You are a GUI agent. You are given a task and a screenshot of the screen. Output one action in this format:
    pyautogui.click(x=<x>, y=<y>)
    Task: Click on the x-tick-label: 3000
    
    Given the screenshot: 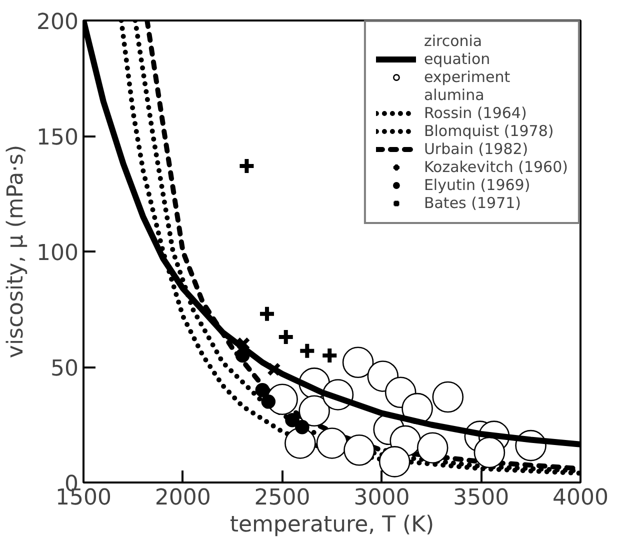 What is the action you would take?
    pyautogui.click(x=382, y=498)
    